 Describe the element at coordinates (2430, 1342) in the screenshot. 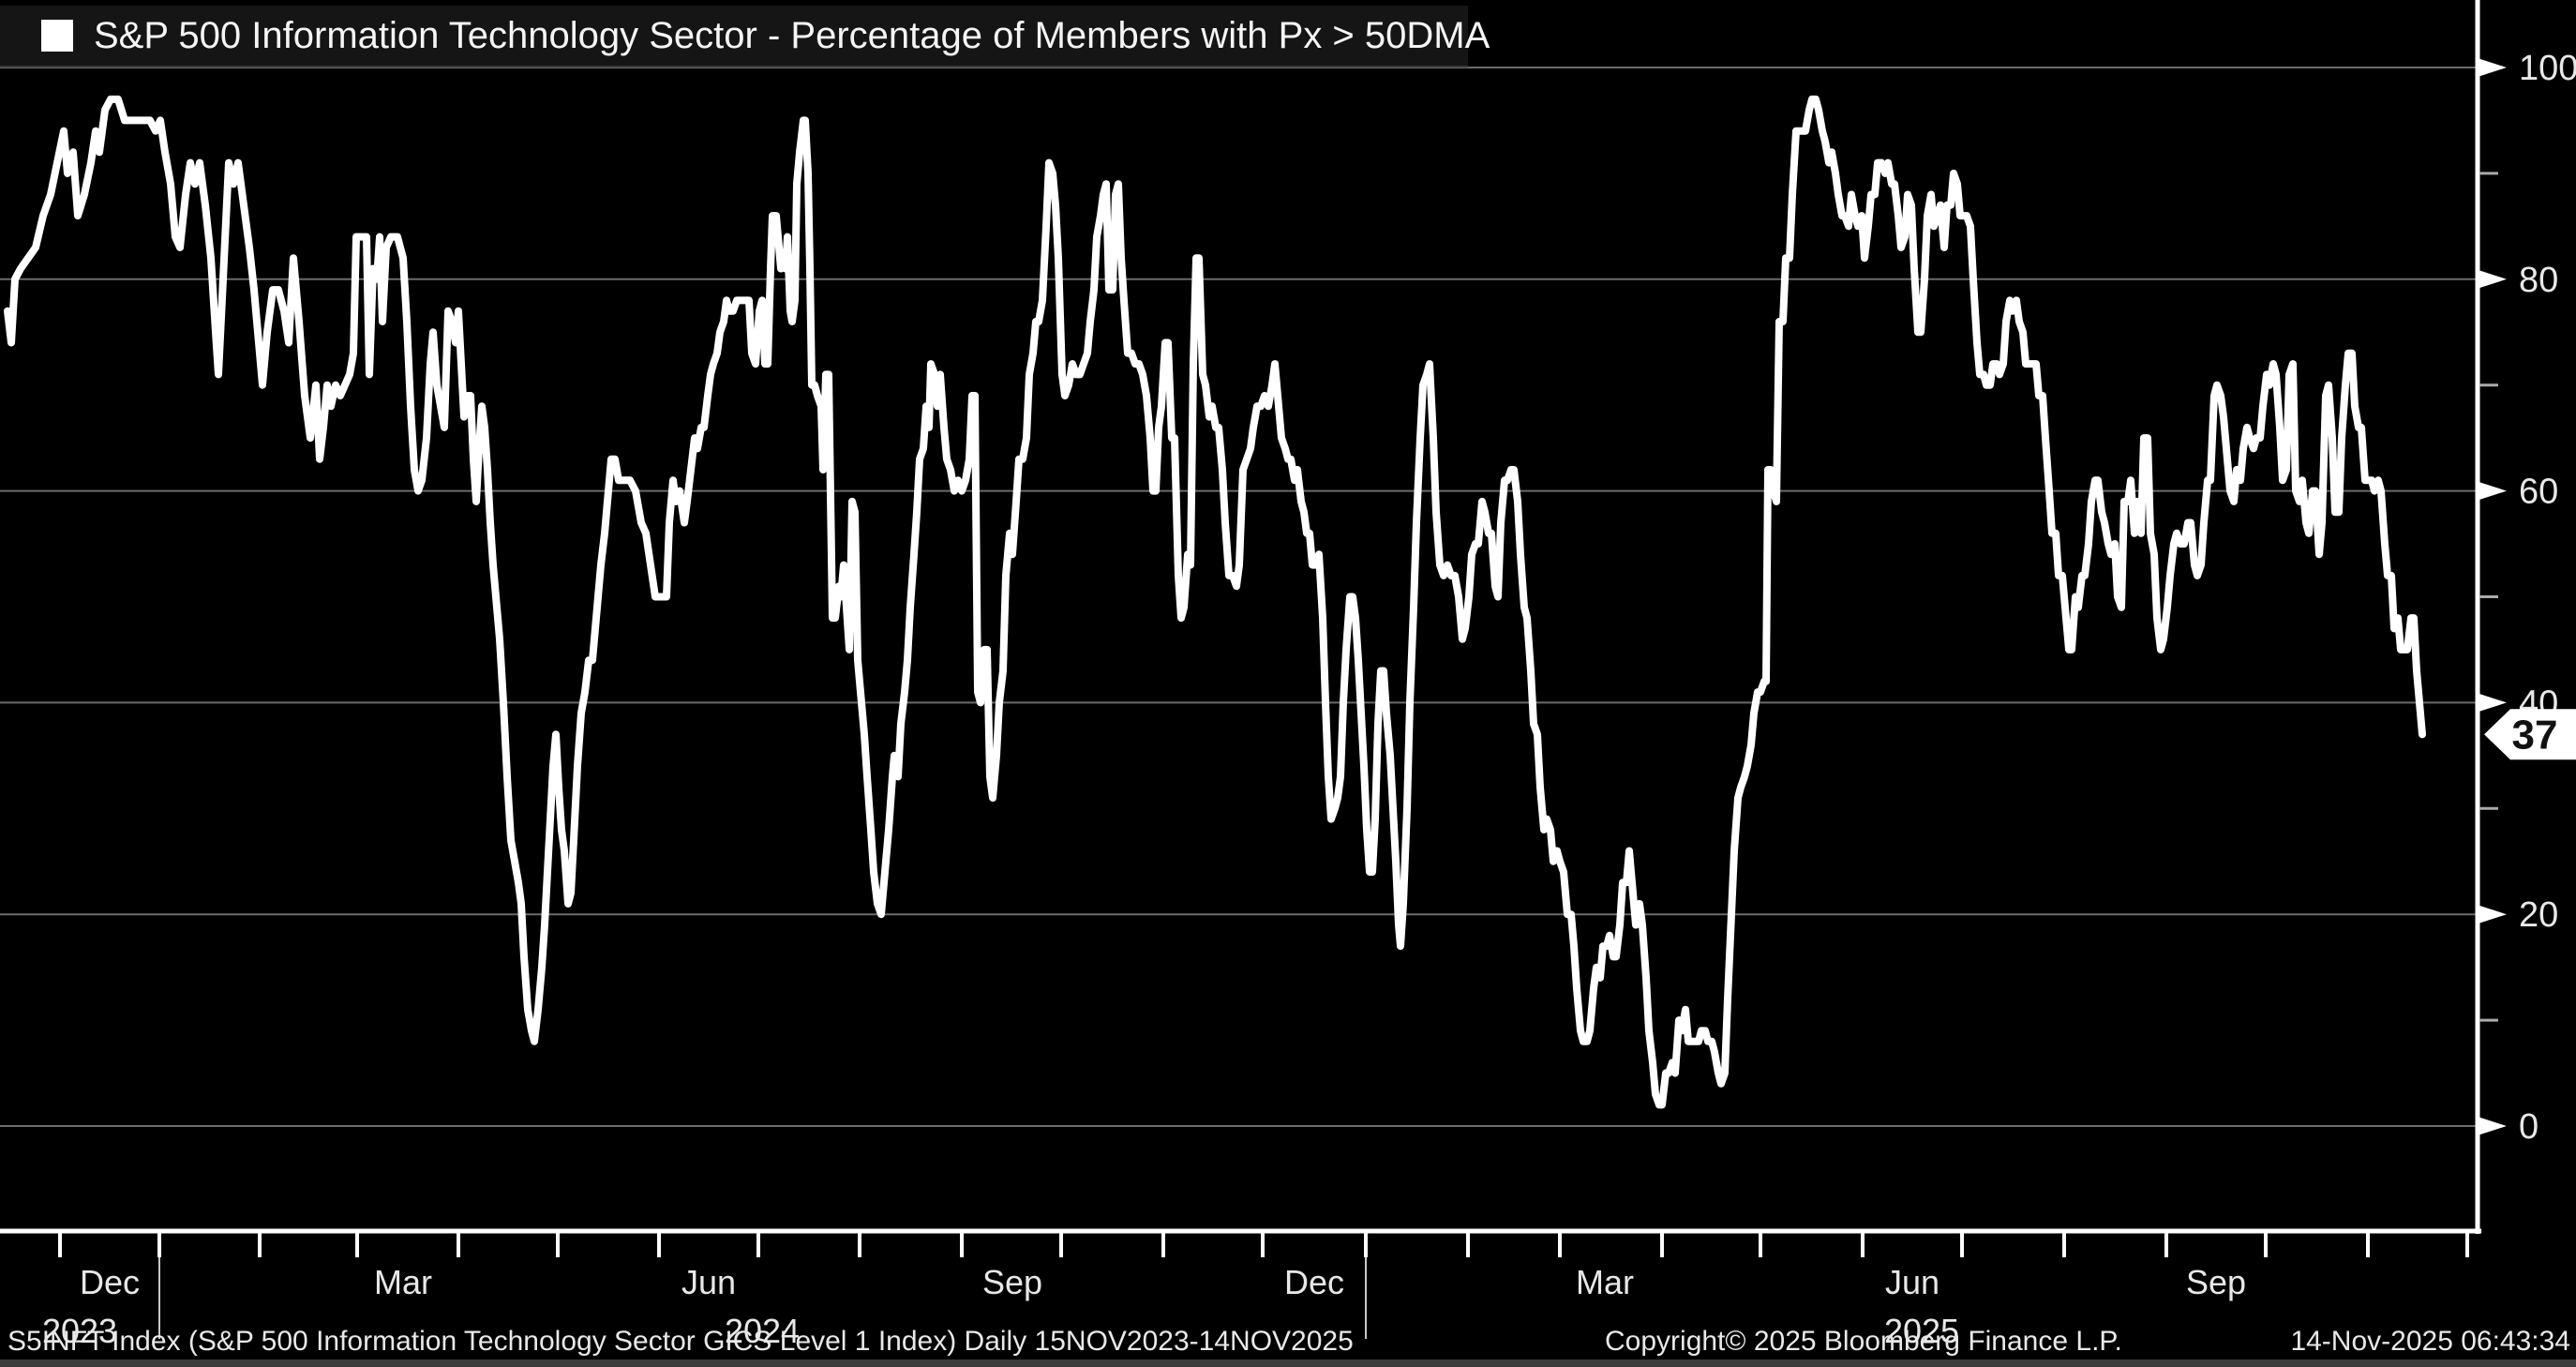

I see `footer-timestamp: 14-Nov-2025 06:43:34` at that location.